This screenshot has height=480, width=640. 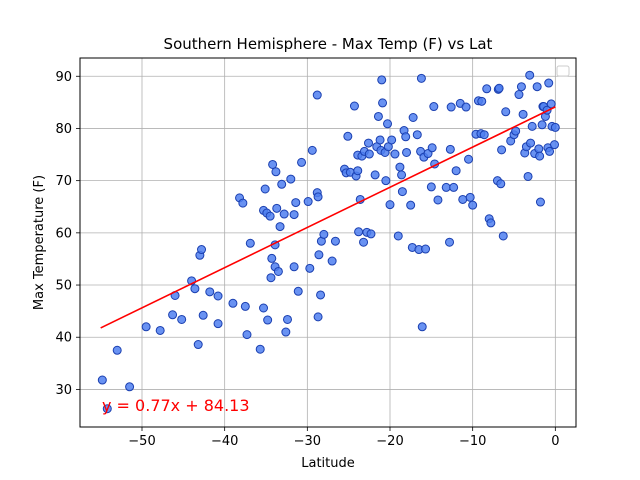 I want to click on x-tick-label: −40, so click(x=224, y=441).